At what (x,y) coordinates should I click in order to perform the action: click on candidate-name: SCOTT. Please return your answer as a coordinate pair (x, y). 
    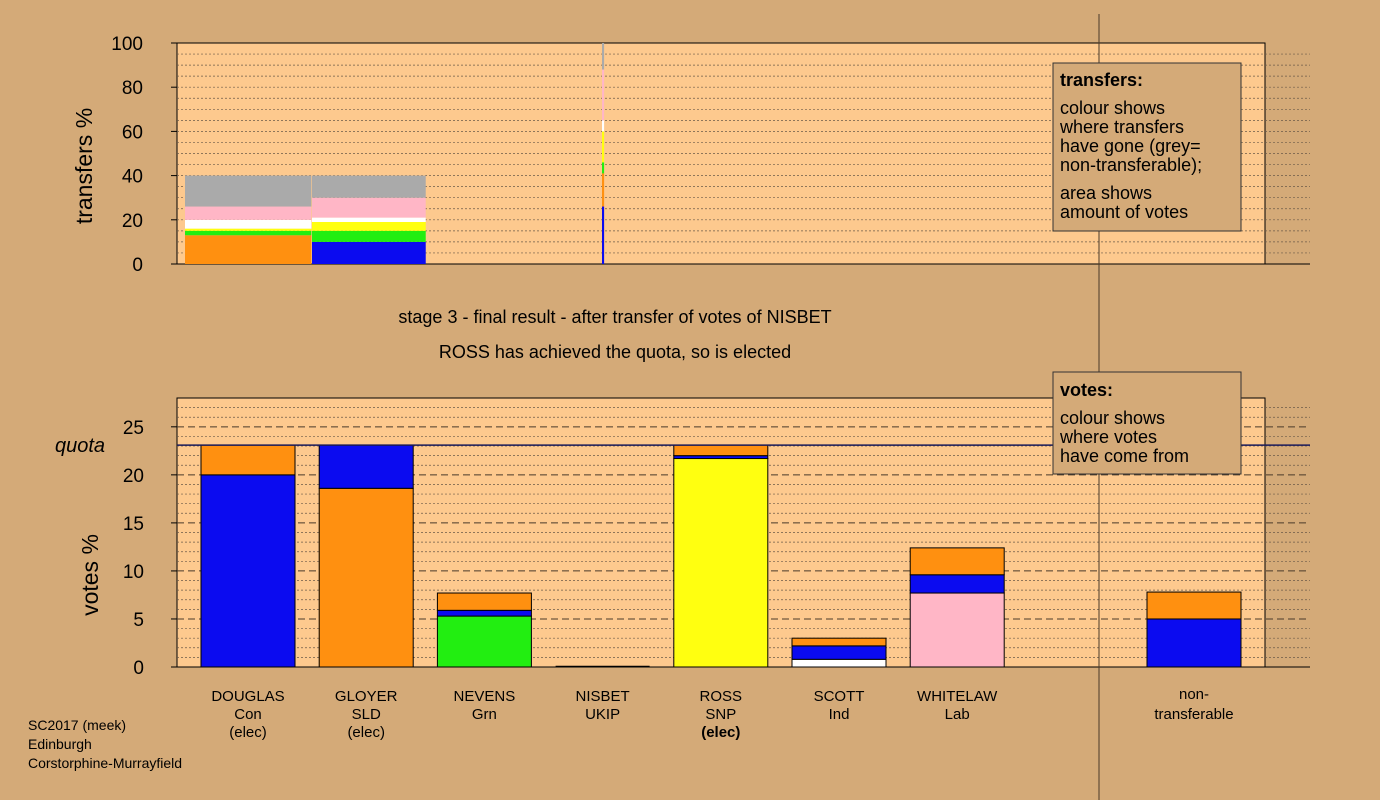
    Looking at the image, I should click on (839, 696).